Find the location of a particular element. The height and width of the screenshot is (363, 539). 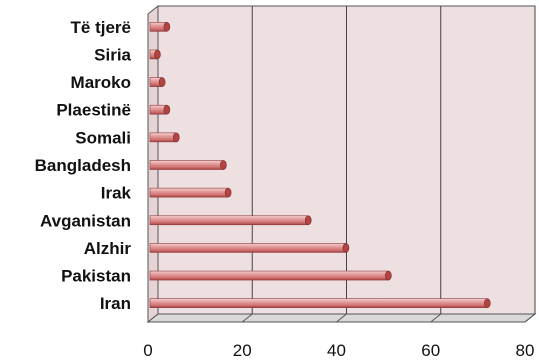

category-label: Bangladesh is located at coordinates (83, 165).